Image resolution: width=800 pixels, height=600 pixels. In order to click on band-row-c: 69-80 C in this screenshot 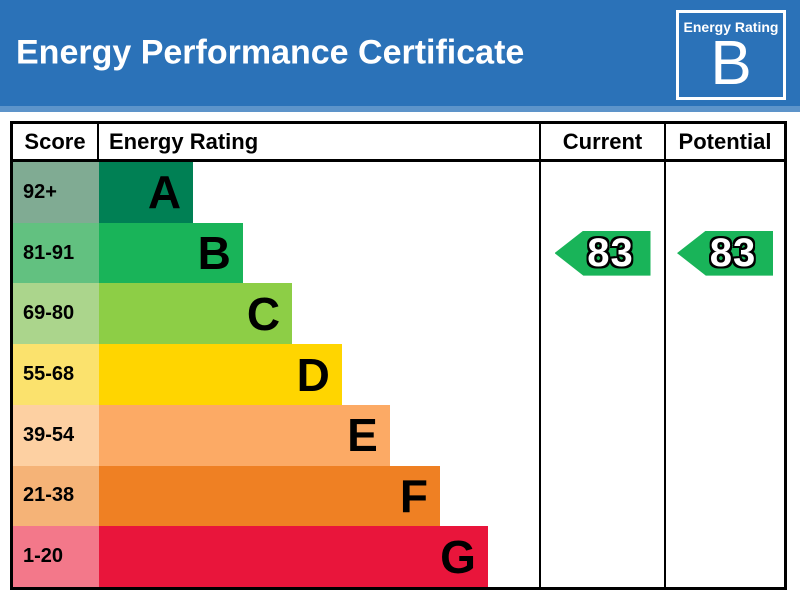, I will do `click(398, 314)`.